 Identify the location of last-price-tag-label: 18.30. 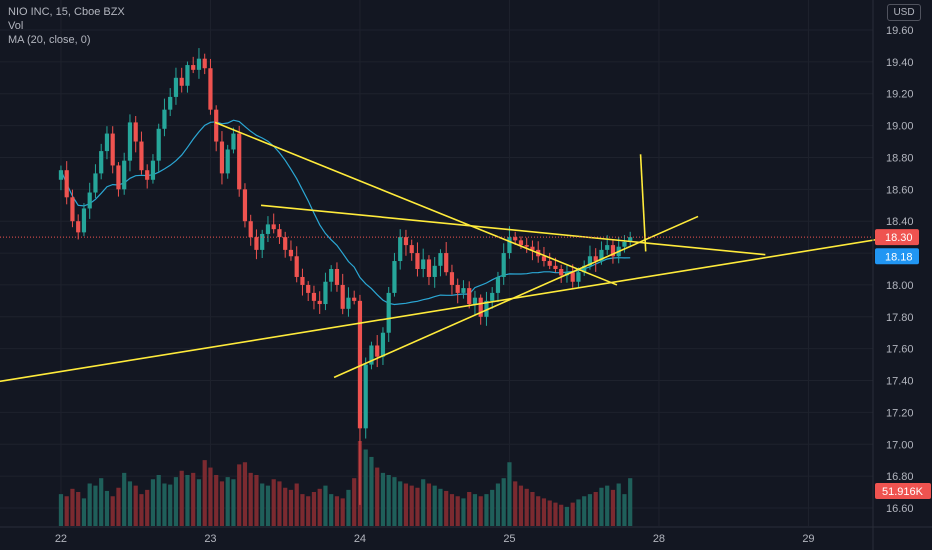
(899, 238).